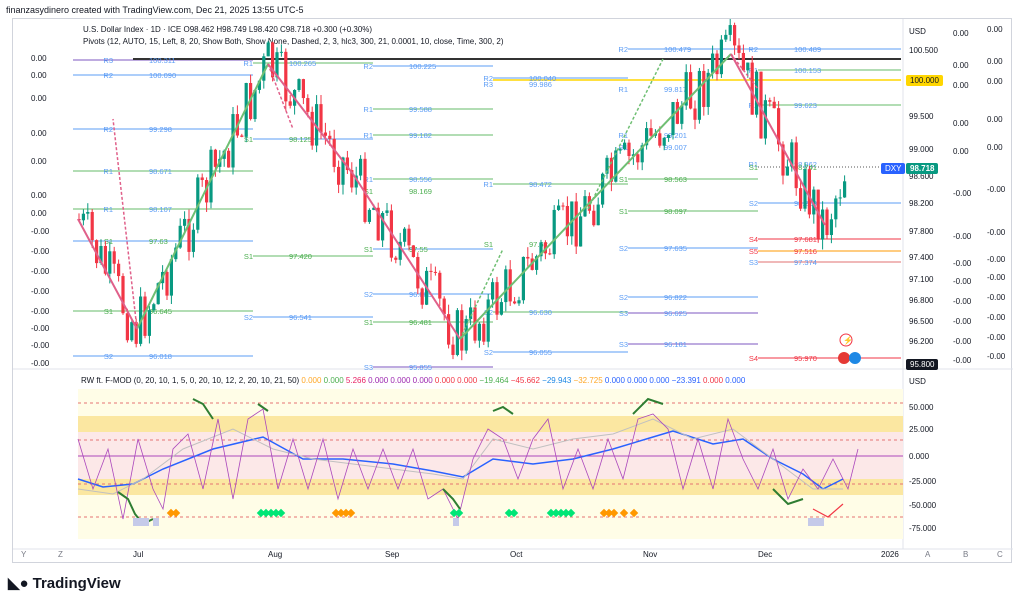 The height and width of the screenshot is (603, 1024). Describe the element at coordinates (917, 31) in the screenshot. I see `price-scale-currency: USD` at that location.